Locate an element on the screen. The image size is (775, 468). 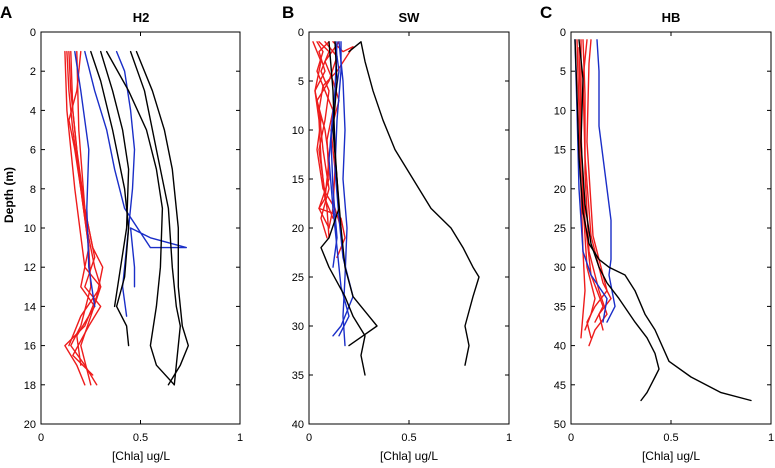
panel-a-x-tick-label: 0 is located at coordinates (41, 438).